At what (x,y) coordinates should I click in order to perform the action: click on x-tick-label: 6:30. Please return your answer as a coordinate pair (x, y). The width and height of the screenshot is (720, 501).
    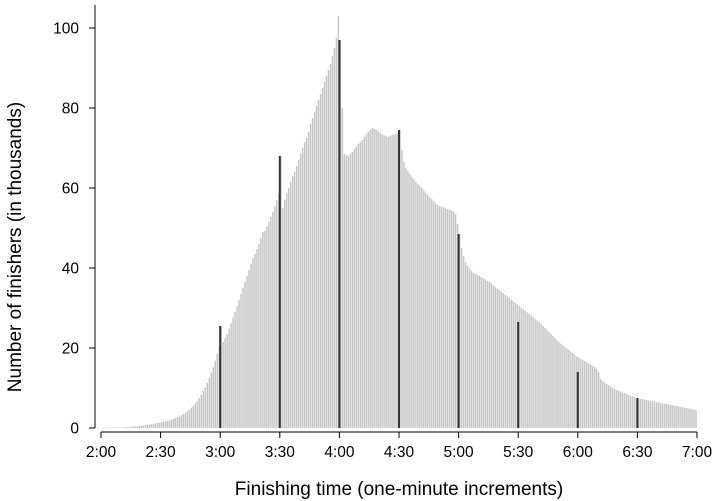
    Looking at the image, I should click on (637, 452).